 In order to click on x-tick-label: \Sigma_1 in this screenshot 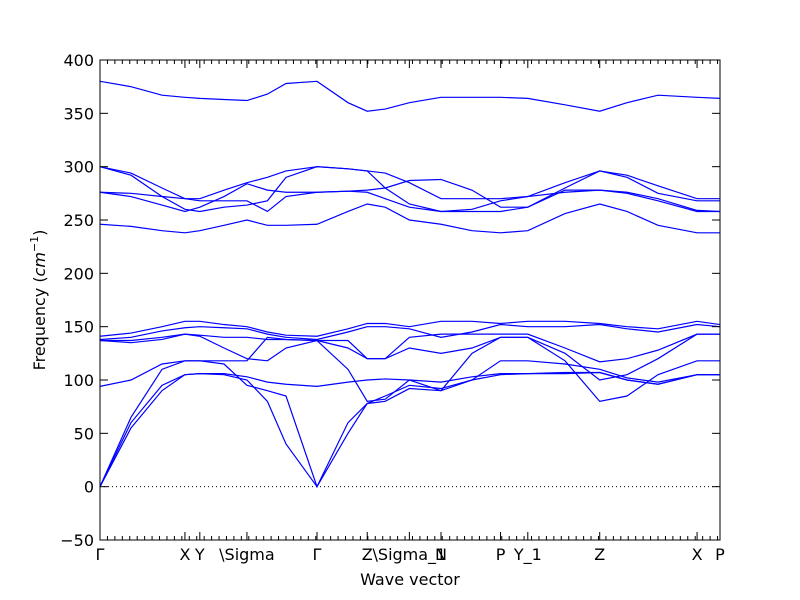, I will do `click(410, 555)`.